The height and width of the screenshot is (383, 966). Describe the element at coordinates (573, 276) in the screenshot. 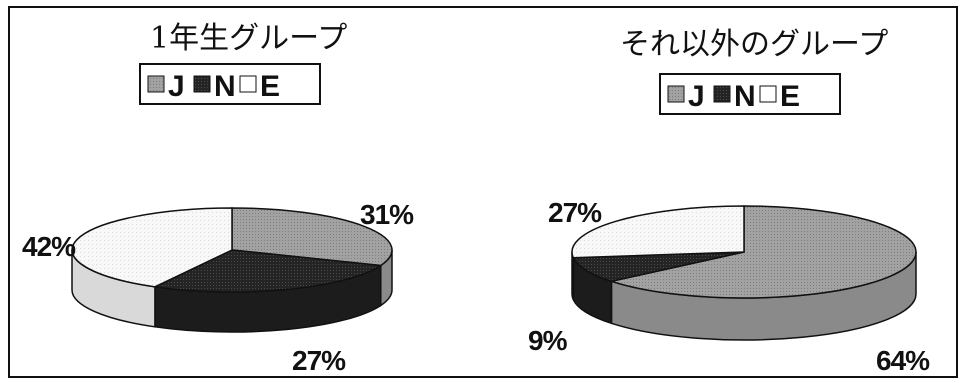

I see `pie-side-e` at that location.